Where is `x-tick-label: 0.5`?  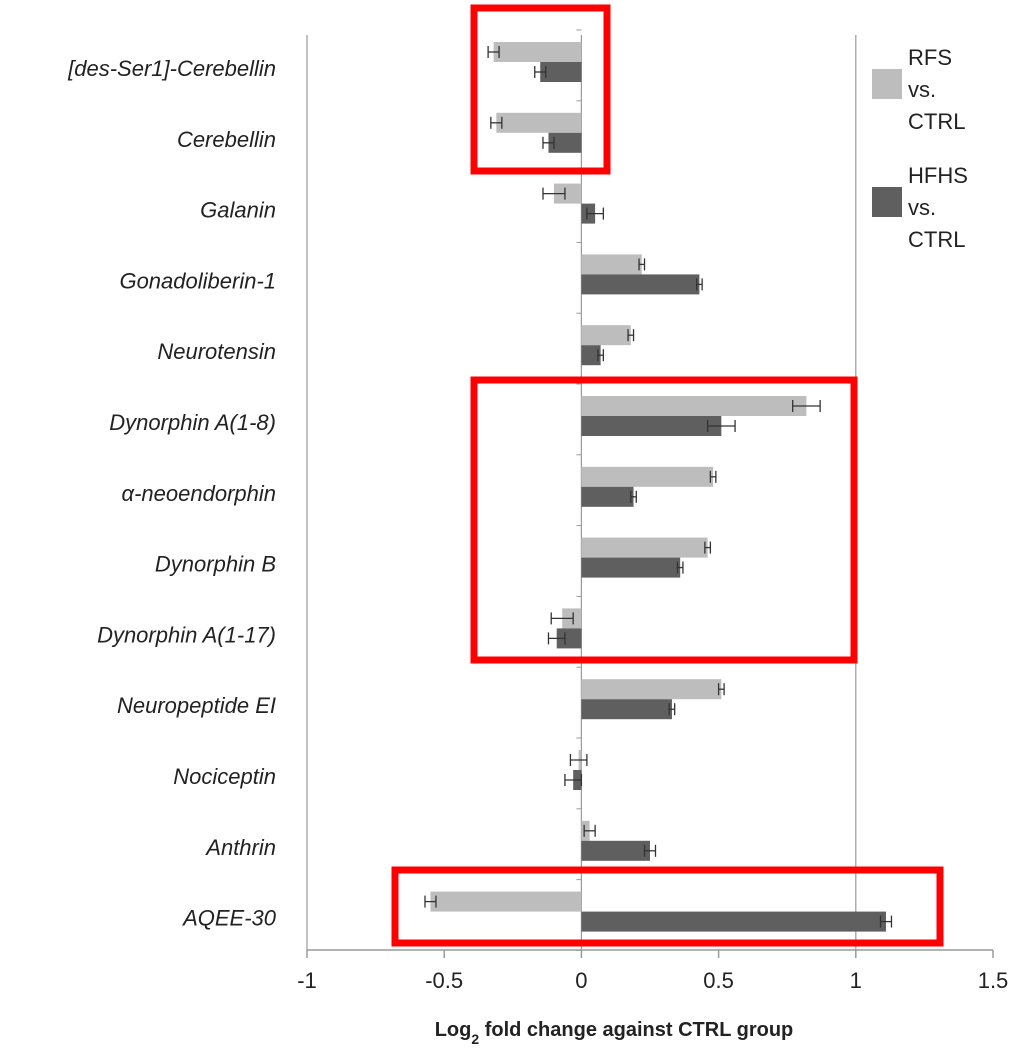 x-tick-label: 0.5 is located at coordinates (718, 980).